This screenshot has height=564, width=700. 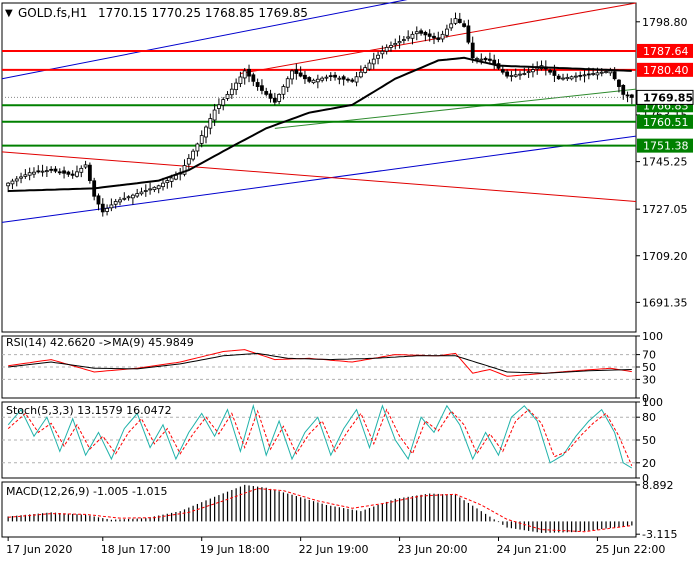 What do you see at coordinates (665, 162) in the screenshot?
I see `price-tick-label: 1745.25` at bounding box center [665, 162].